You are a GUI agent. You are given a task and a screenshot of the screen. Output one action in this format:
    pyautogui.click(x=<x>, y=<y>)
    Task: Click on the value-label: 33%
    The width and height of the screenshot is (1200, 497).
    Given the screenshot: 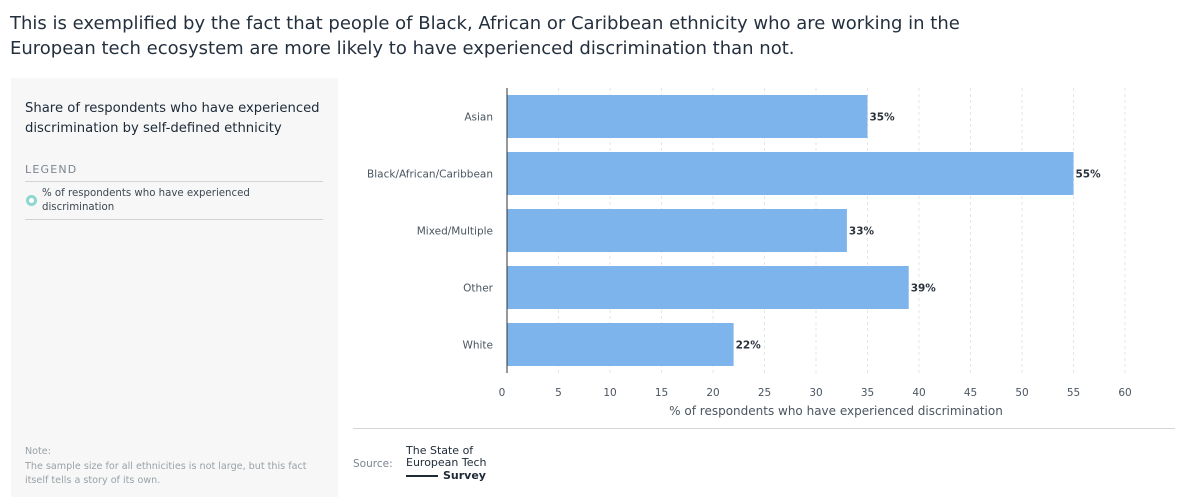 What is the action you would take?
    pyautogui.click(x=862, y=232)
    